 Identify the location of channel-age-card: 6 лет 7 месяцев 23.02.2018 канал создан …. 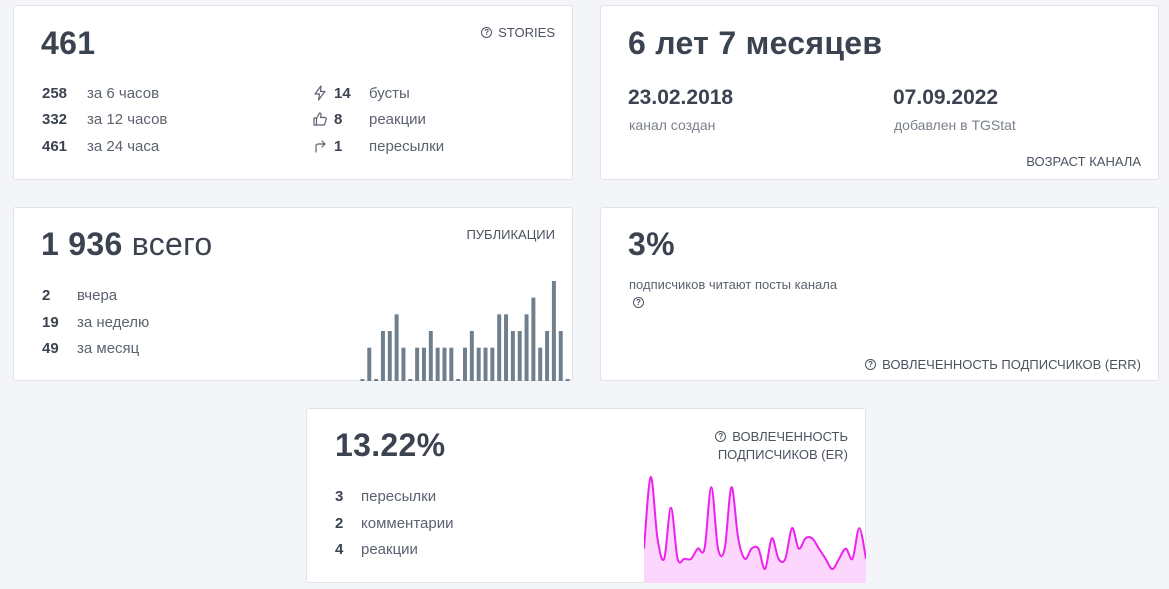
(879, 92).